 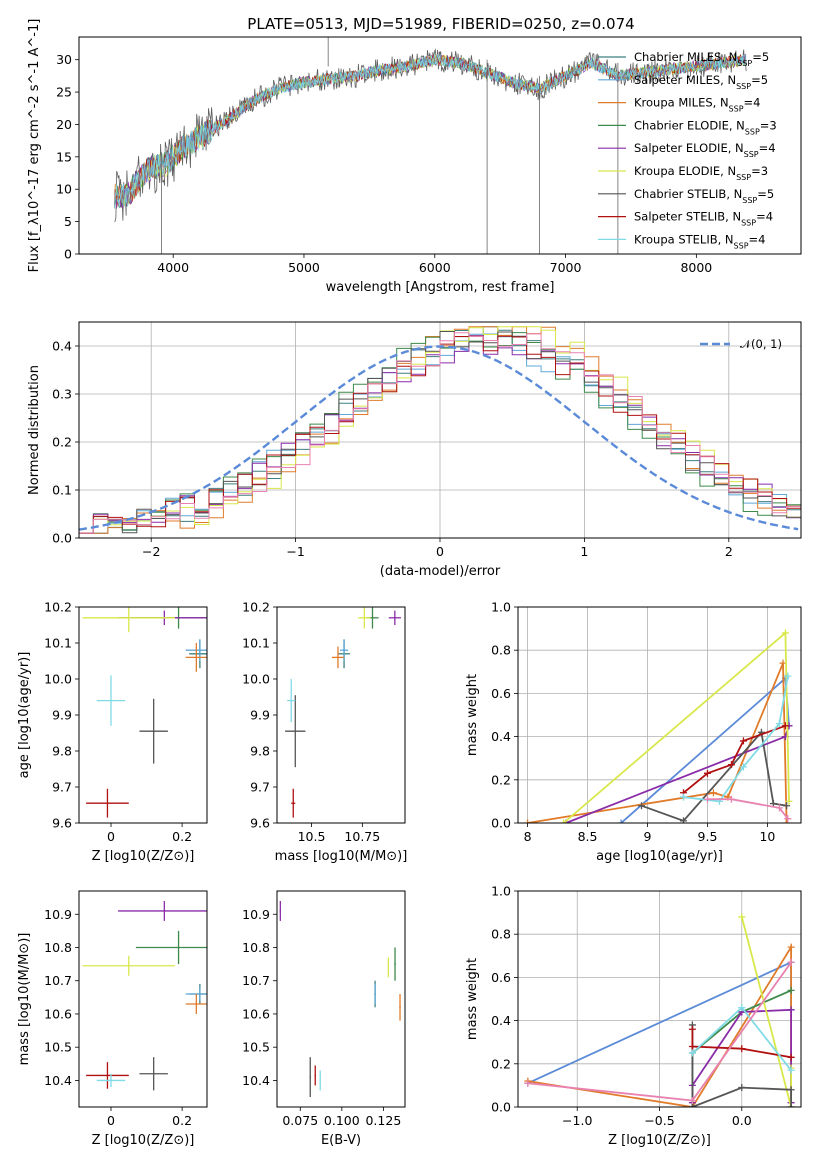 What do you see at coordinates (704, 196) in the screenshot?
I see `legend-label: Chabrier STELIB, NSSP=5` at bounding box center [704, 196].